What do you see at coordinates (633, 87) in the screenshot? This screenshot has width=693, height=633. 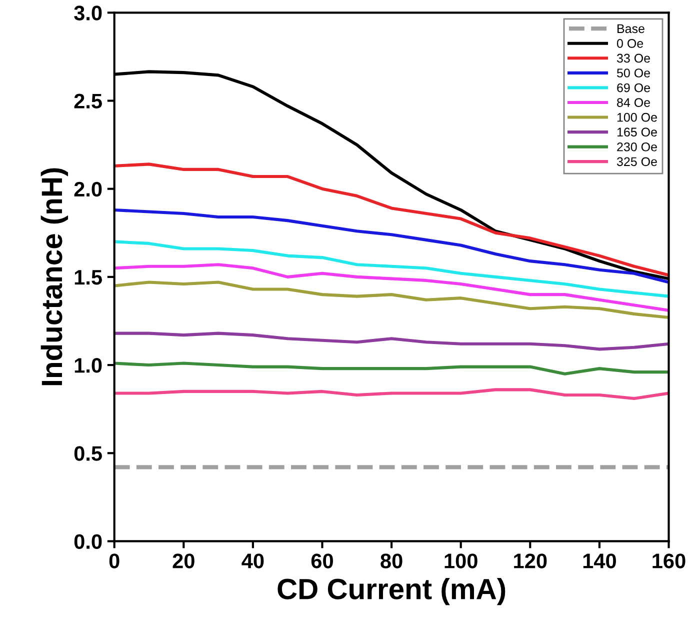 I see `legend-label: 69 Oe` at bounding box center [633, 87].